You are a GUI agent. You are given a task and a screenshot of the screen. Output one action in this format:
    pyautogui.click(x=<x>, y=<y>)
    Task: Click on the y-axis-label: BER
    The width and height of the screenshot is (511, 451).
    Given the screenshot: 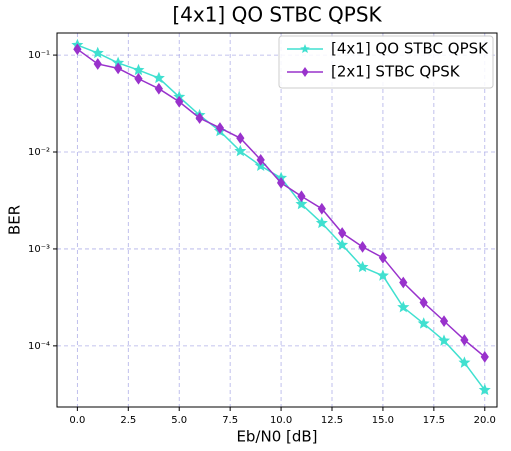 What is the action you would take?
    pyautogui.click(x=15, y=220)
    